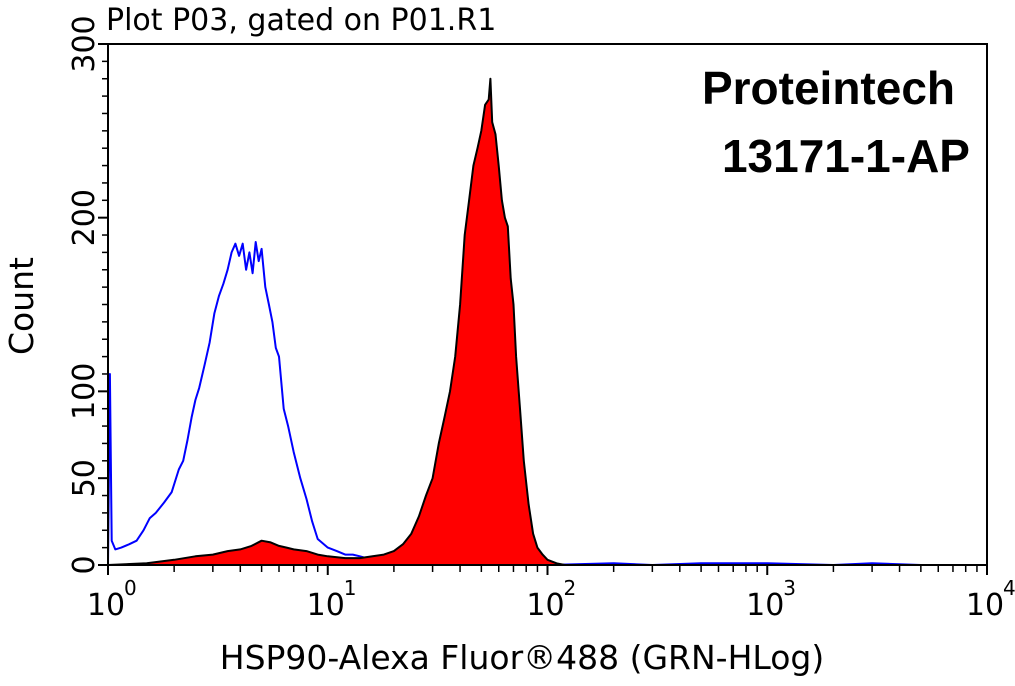  I want to click on x-tick-exponent: 4, so click(1009, 588).